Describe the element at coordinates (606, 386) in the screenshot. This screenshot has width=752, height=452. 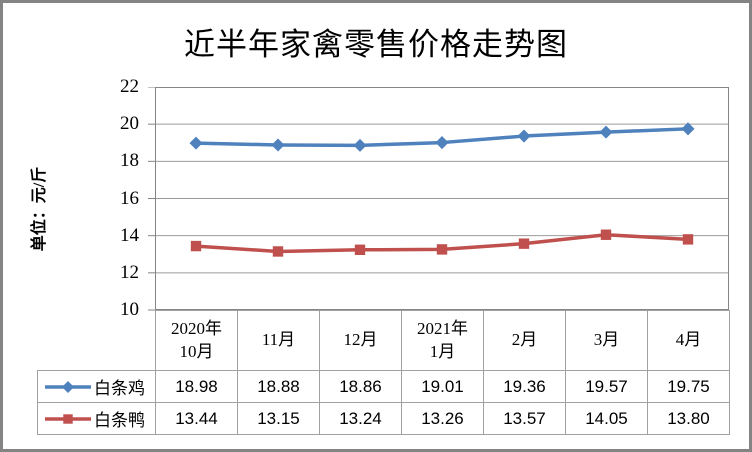
I see `value-cell: 19.57` at that location.